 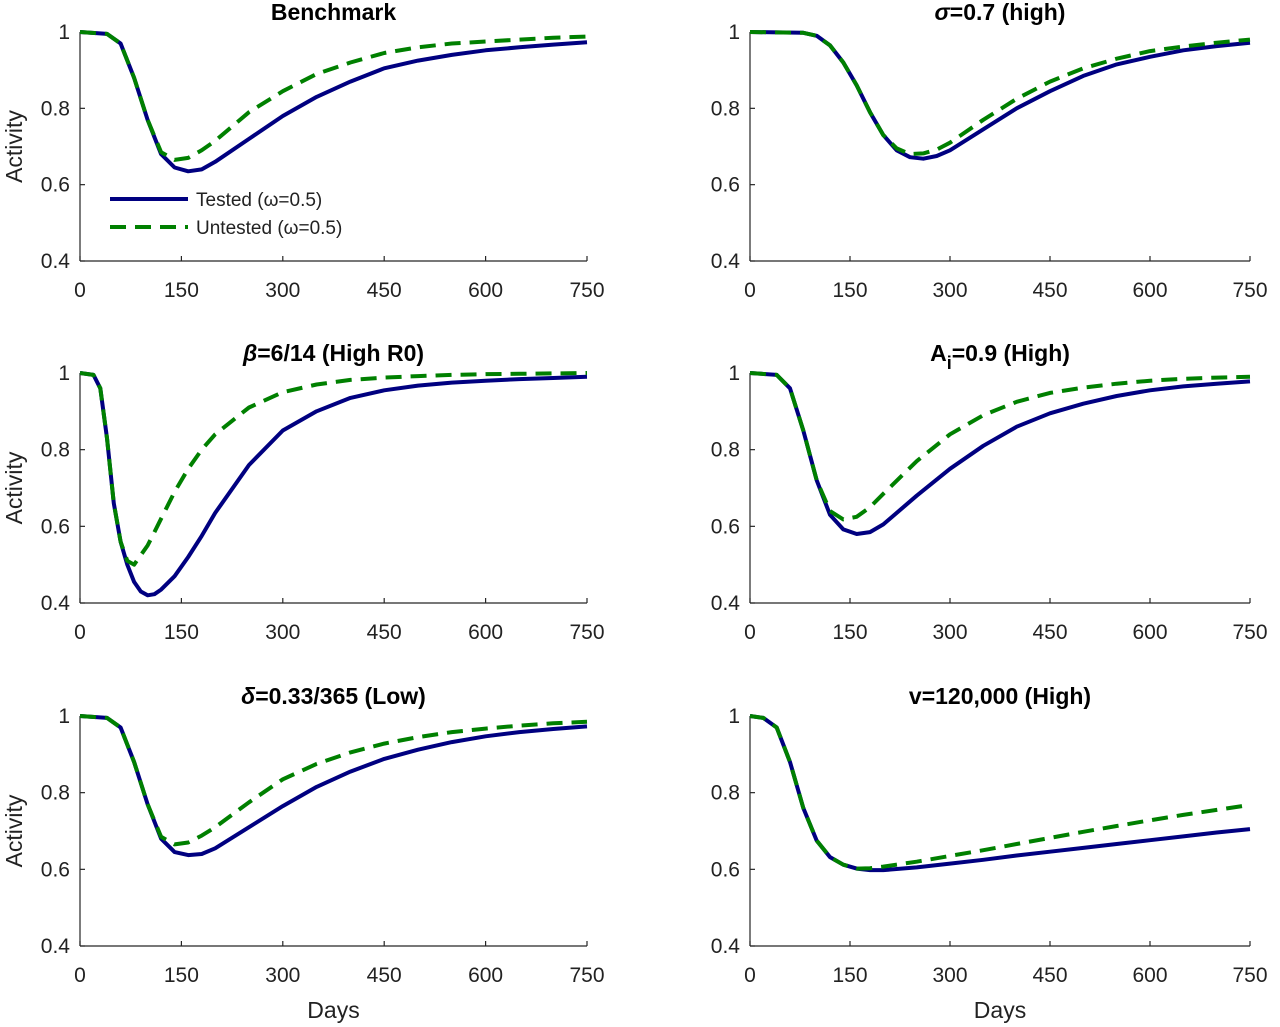 I want to click on legend: Tested (ω=0.5) Untested (ω=0.5), so click(x=226, y=214).